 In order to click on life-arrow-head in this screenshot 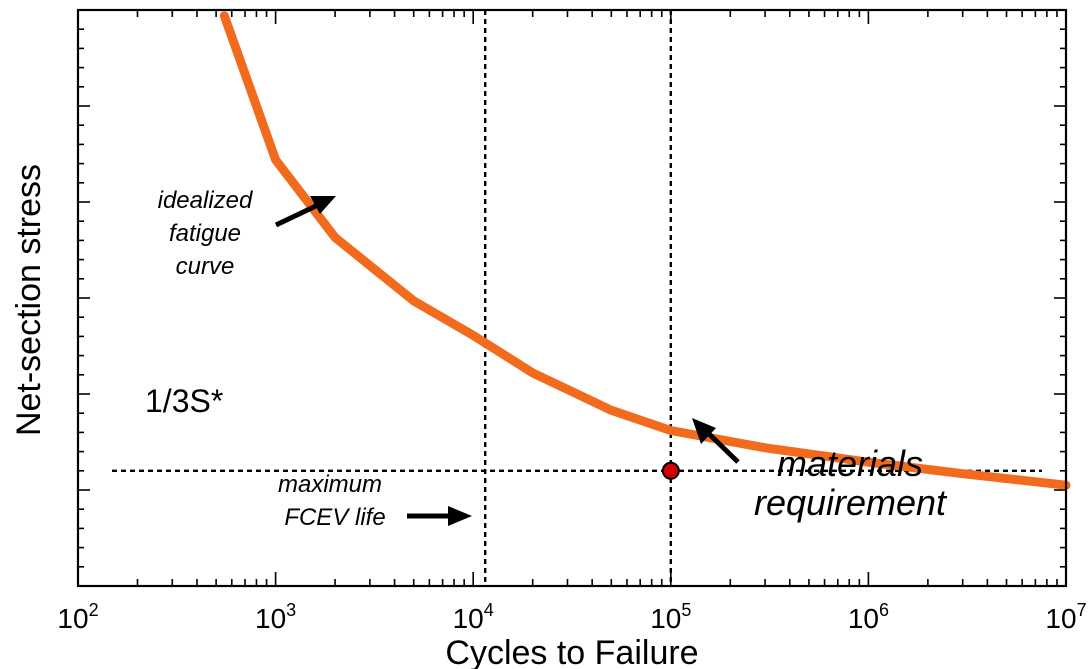, I will do `click(460, 516)`.